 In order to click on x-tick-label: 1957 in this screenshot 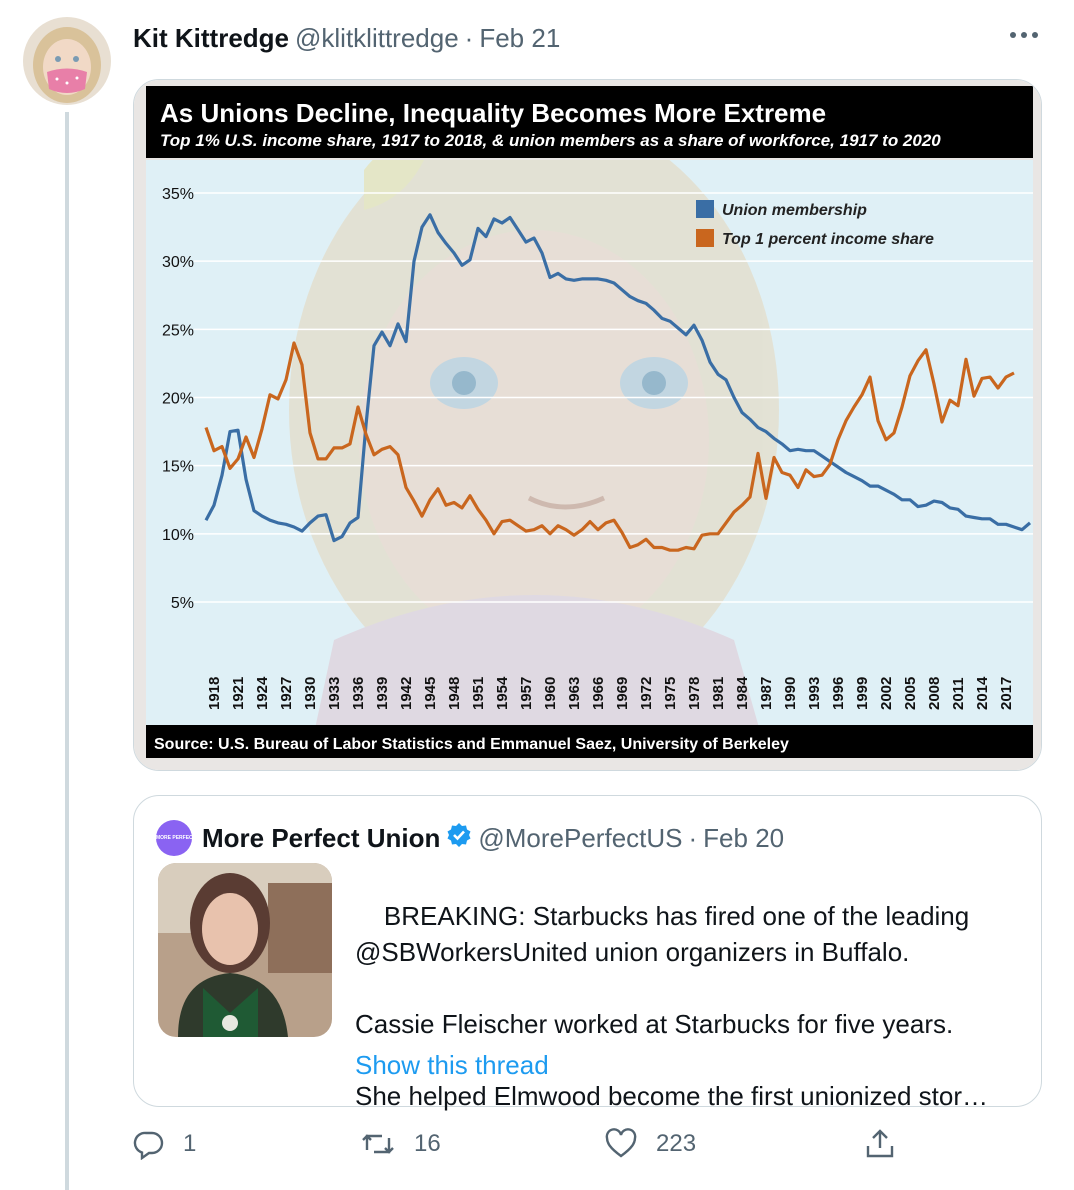, I will do `click(526, 693)`.